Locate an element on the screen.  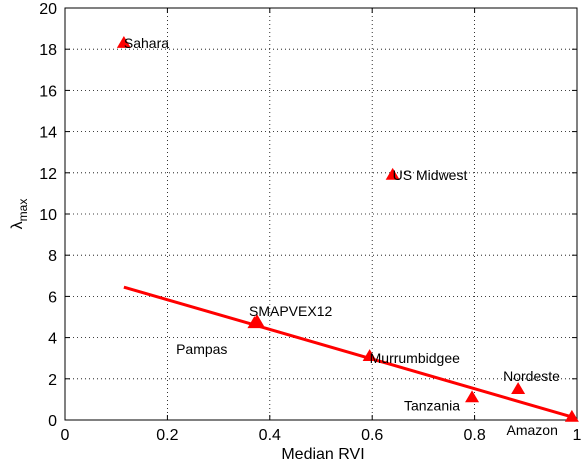
y-axis-label-main: λ is located at coordinates (17, 225).